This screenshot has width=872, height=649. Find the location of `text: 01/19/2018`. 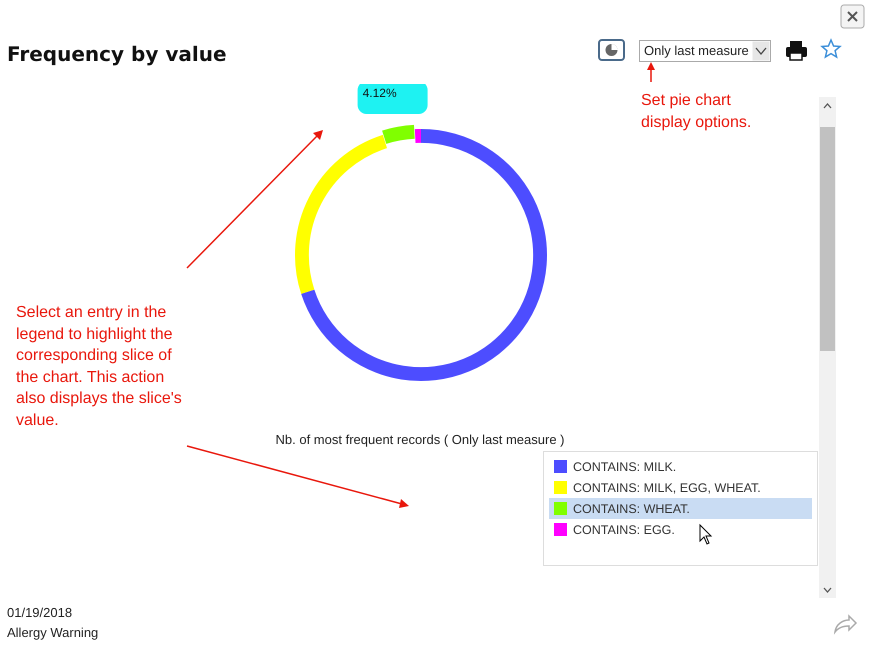

text: 01/19/2018 is located at coordinates (39, 612).